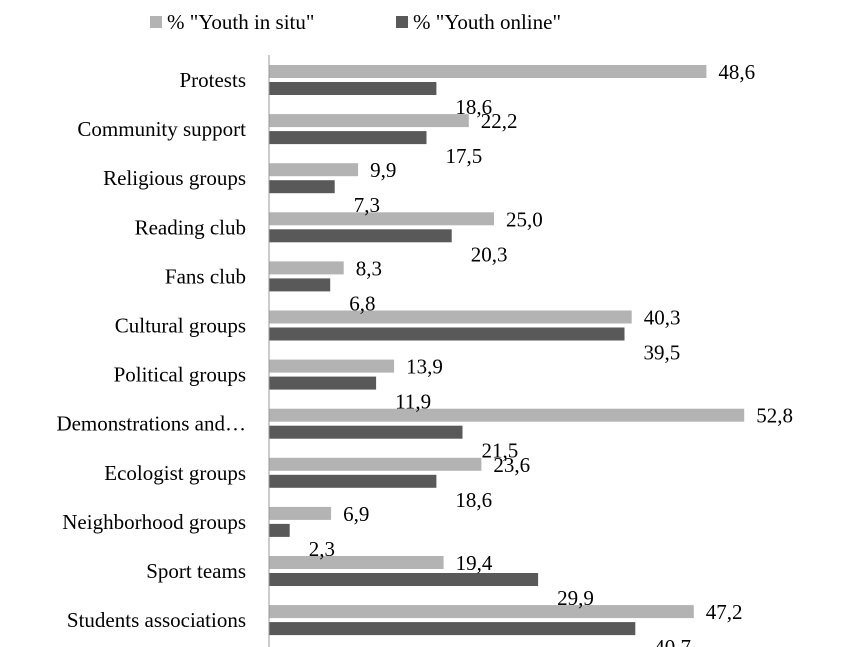 The image size is (847, 647). What do you see at coordinates (156, 620) in the screenshot?
I see `category-label: Students associations` at bounding box center [156, 620].